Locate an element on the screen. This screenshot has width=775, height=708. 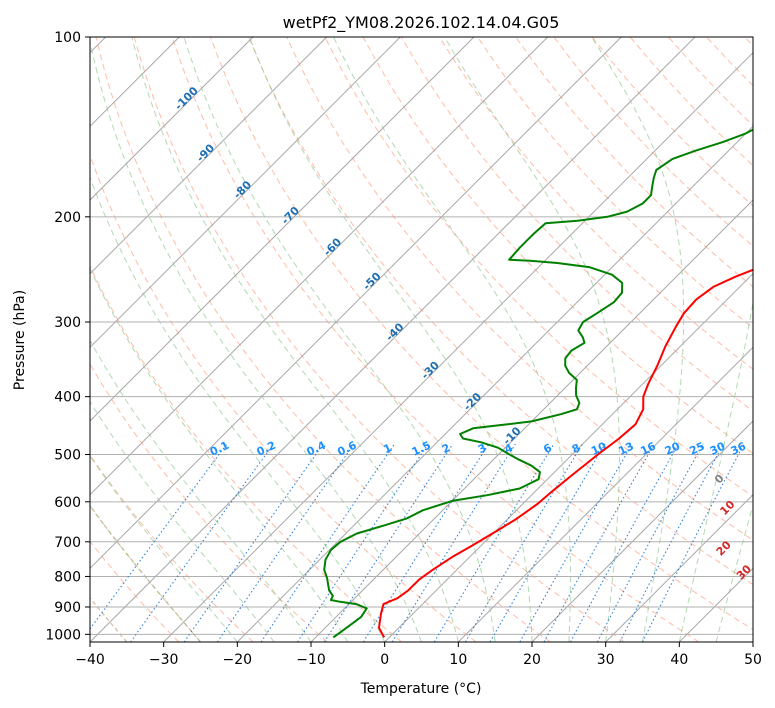
mixing-ratio-label: 25 is located at coordinates (696, 449).